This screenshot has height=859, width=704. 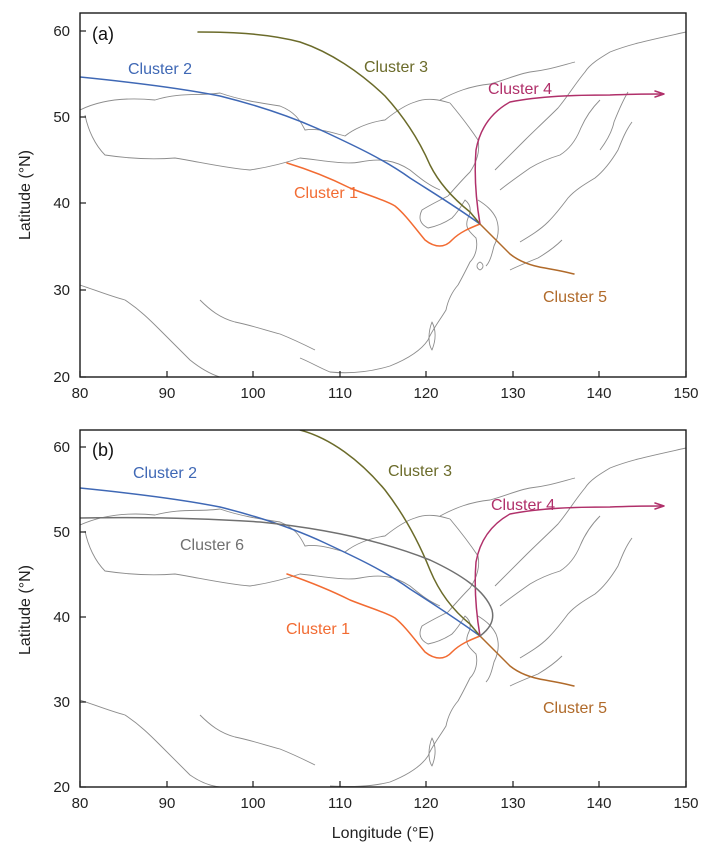 I want to click on cluster-6-label: Cluster 6, so click(x=212, y=545).